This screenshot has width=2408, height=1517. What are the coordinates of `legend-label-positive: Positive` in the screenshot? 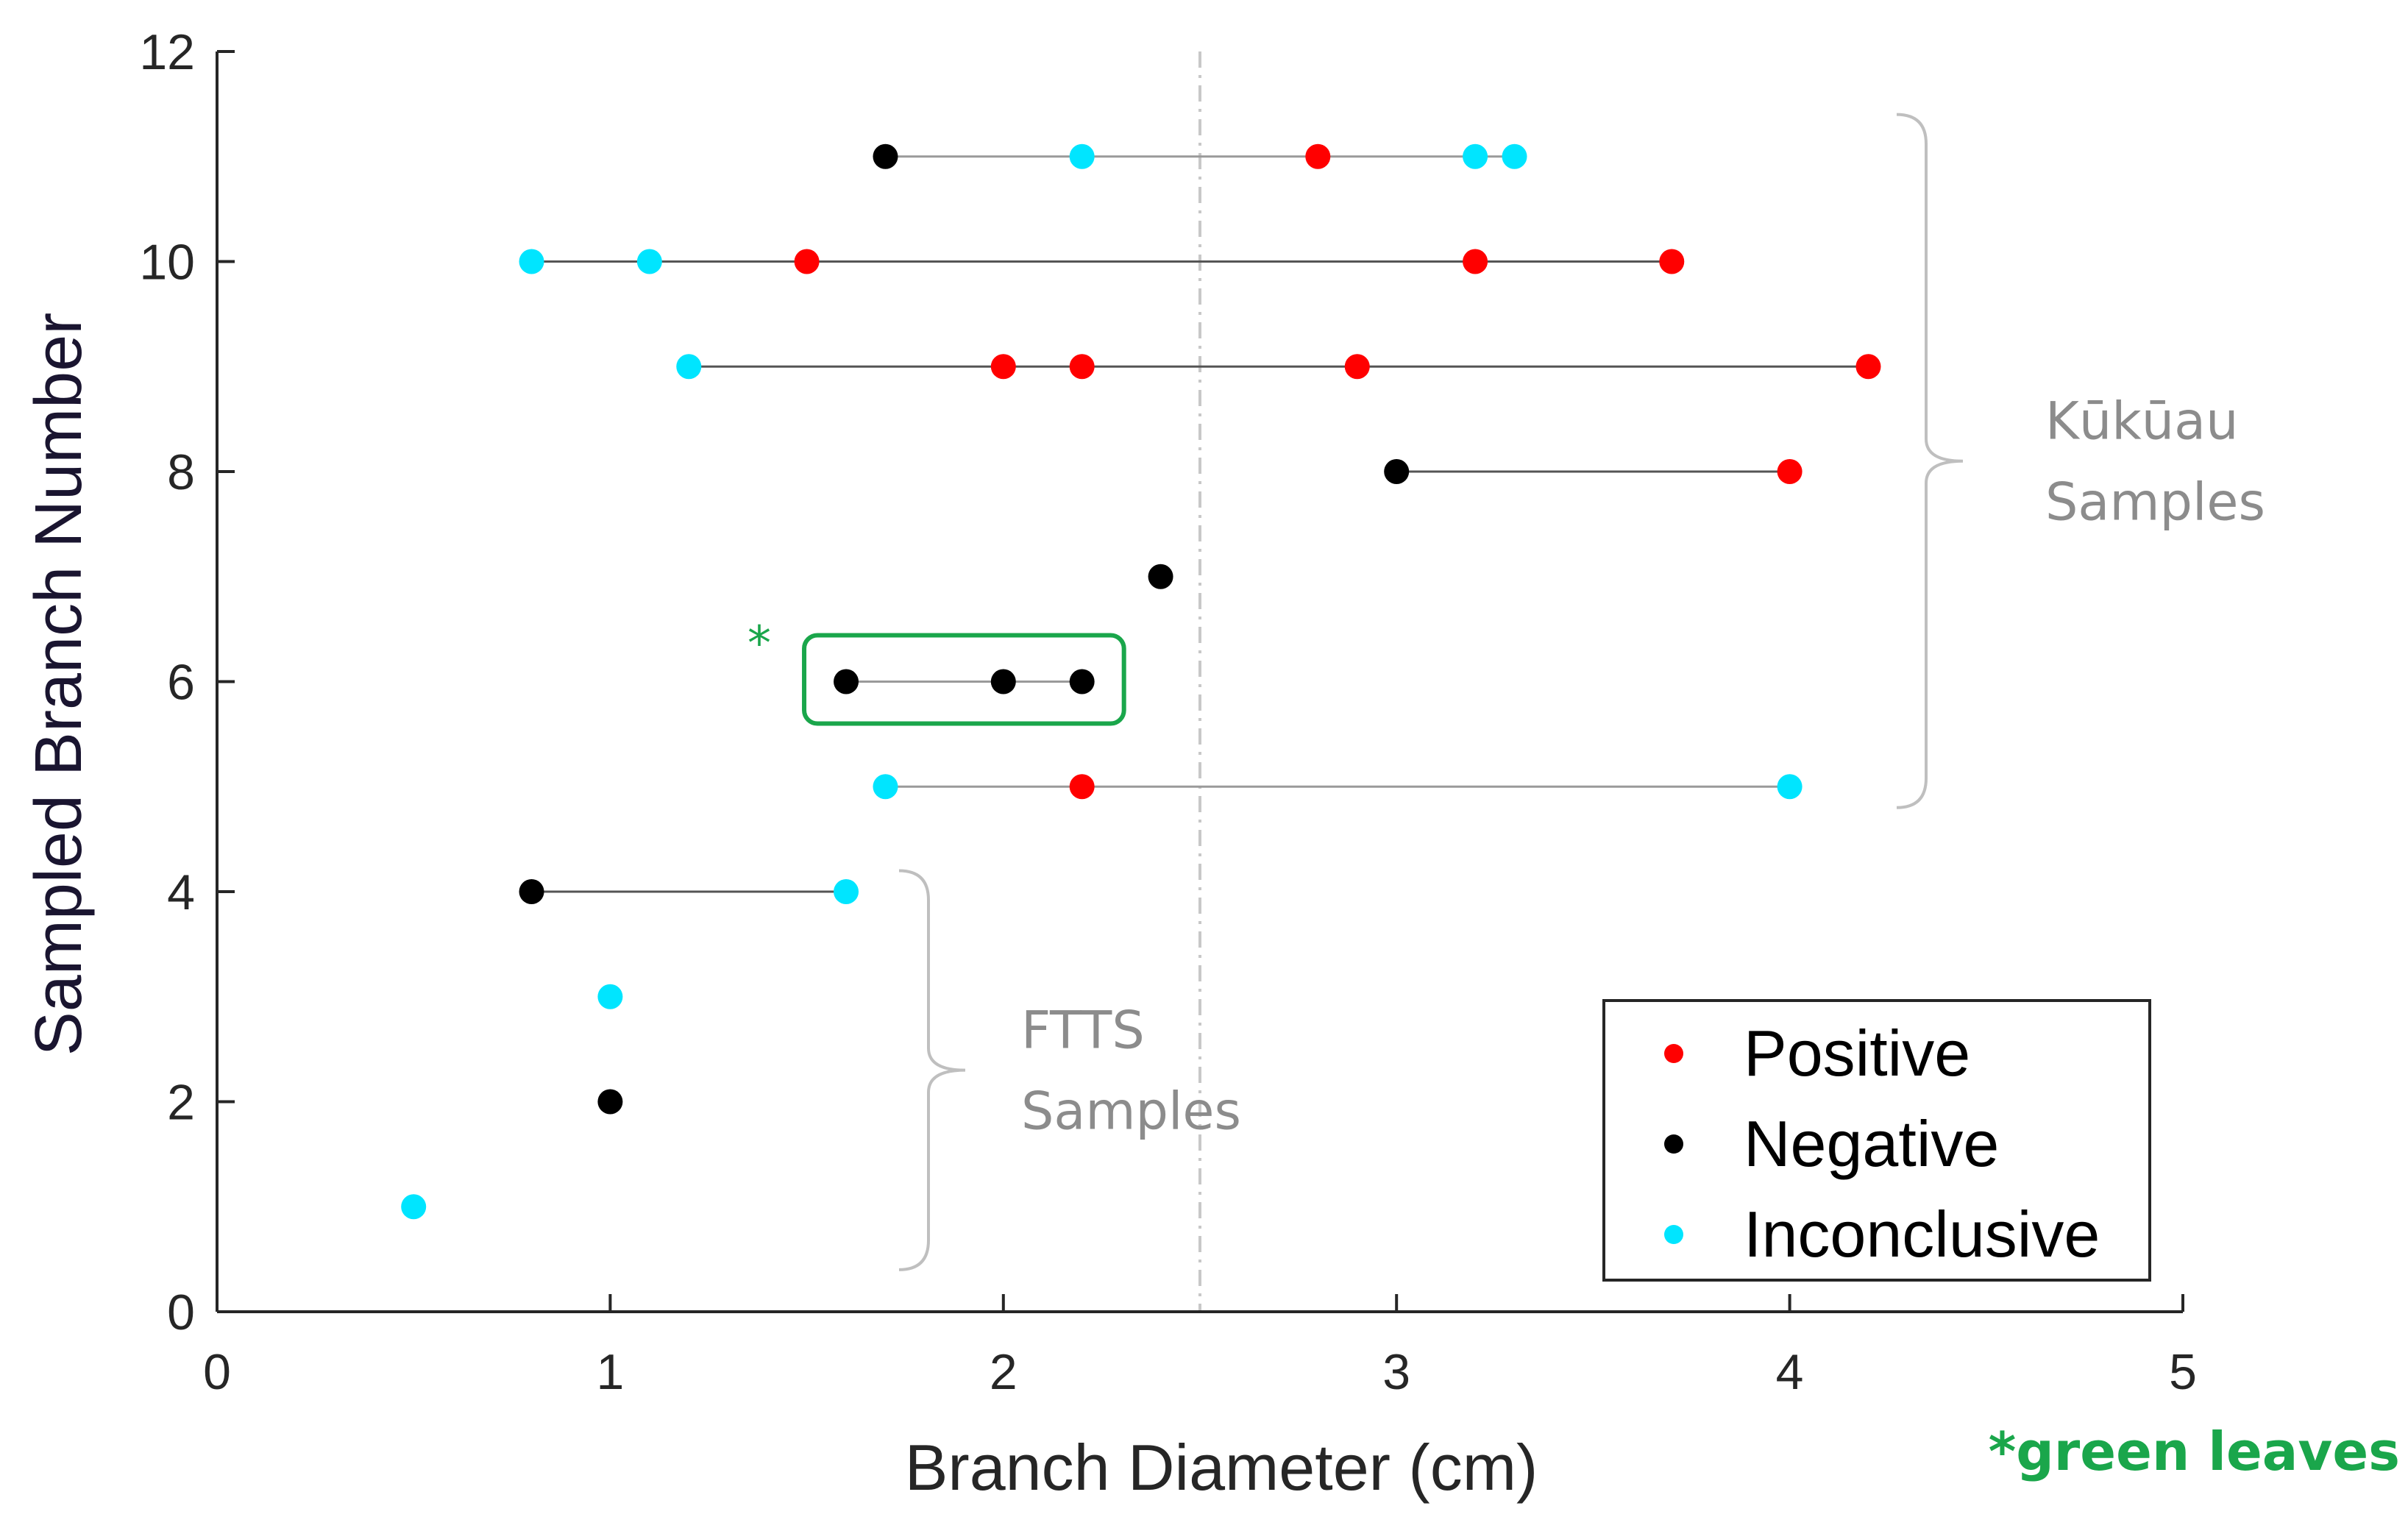 It's located at (1857, 1053).